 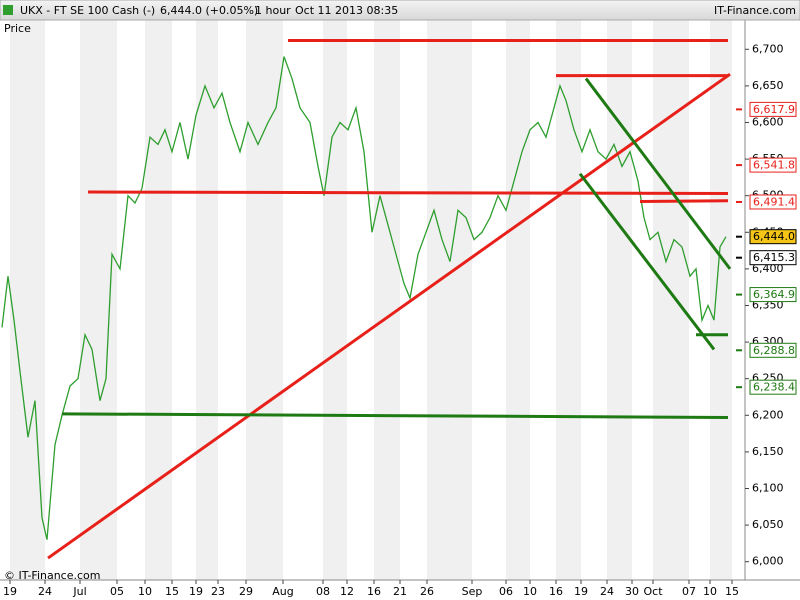 I want to click on x-tick-label: 23, so click(x=218, y=591).